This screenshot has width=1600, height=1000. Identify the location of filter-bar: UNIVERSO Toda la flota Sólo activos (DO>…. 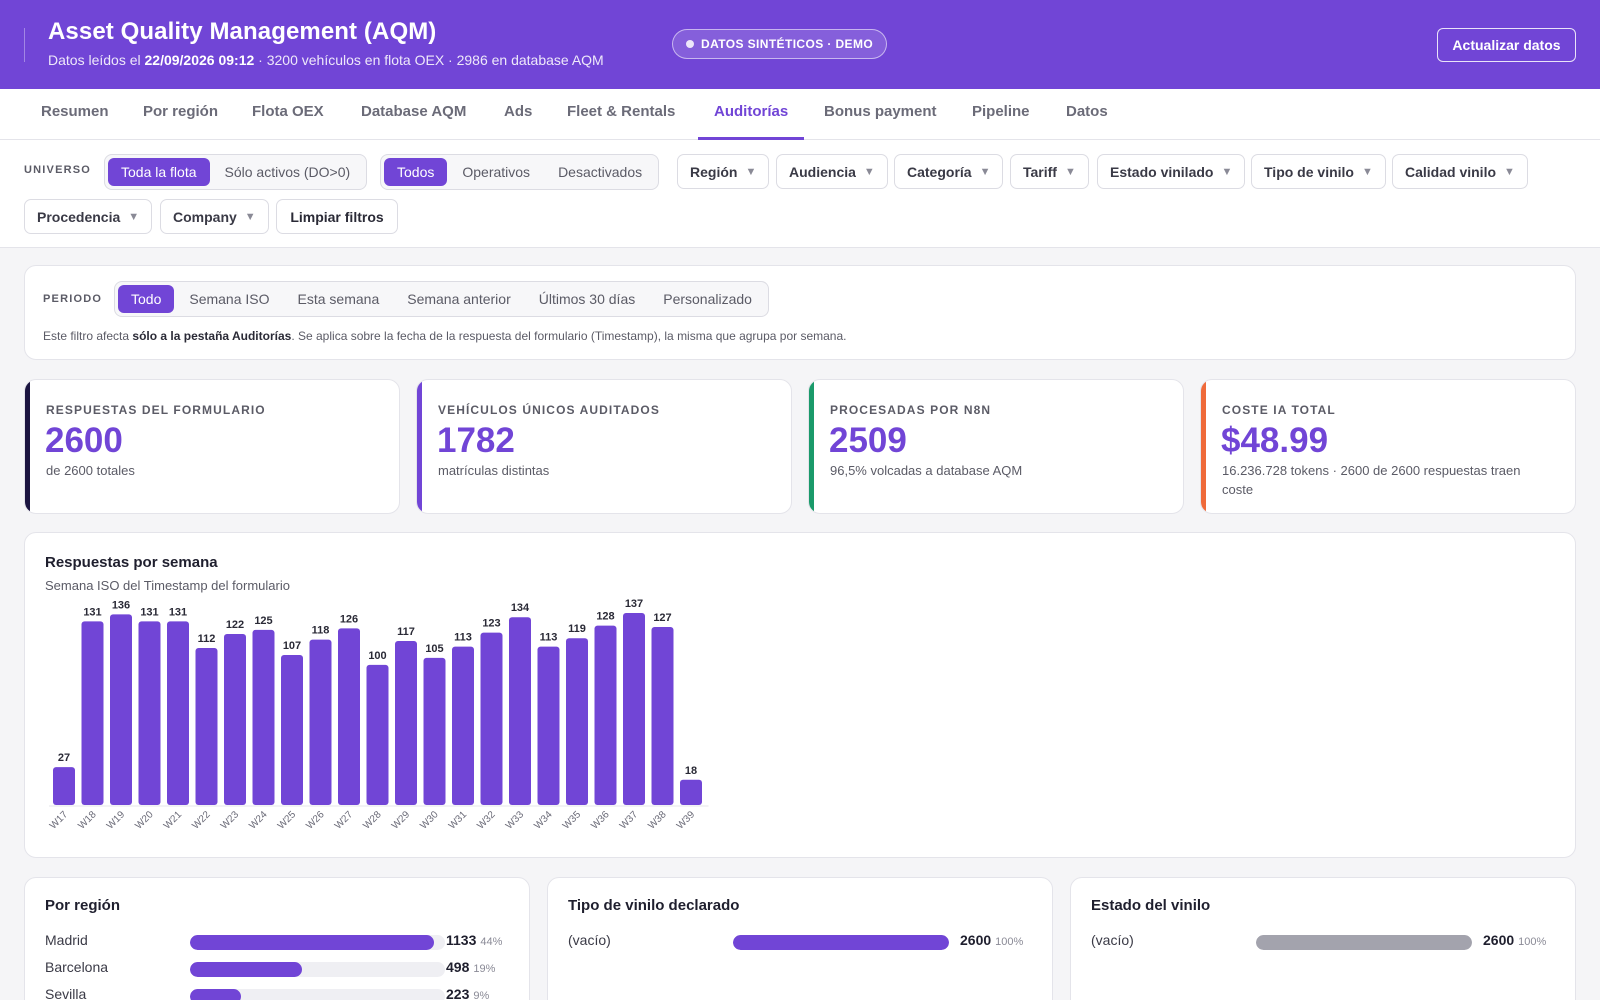
(800, 194).